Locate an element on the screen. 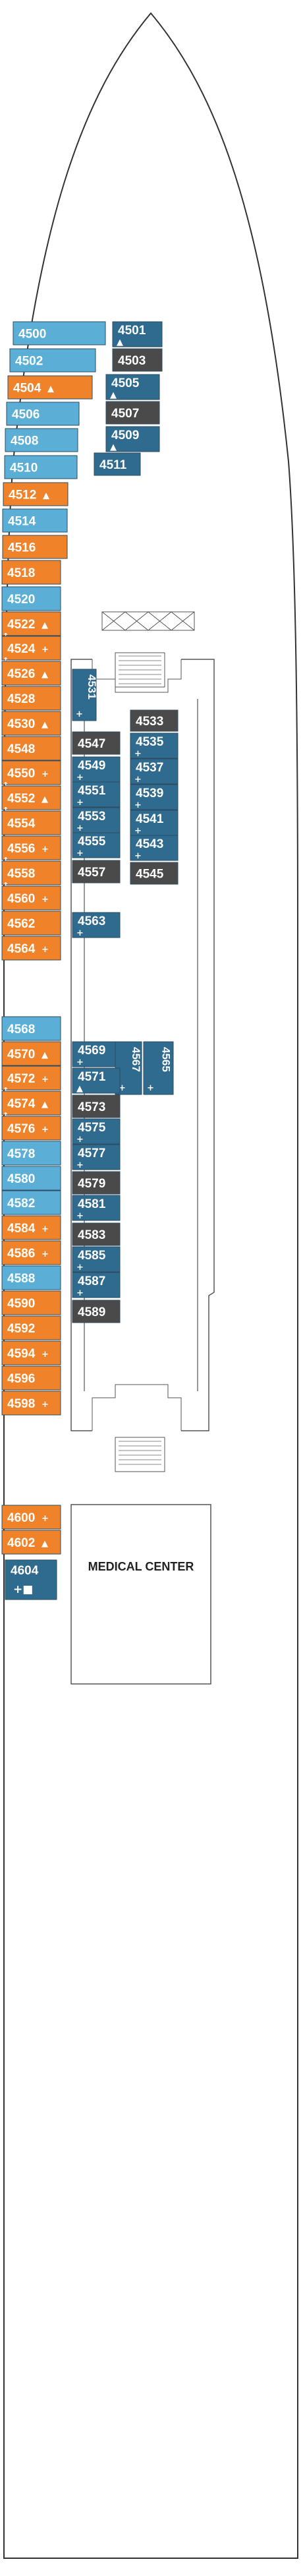 The height and width of the screenshot is (2576, 303). cabin-4514: 4514 is located at coordinates (35, 520).